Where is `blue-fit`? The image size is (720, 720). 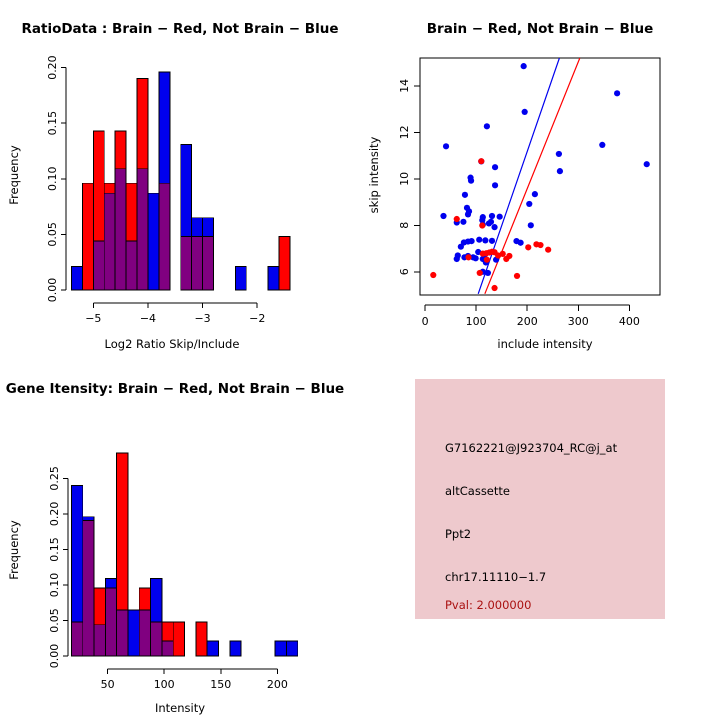
blue-fit is located at coordinates (518, 176).